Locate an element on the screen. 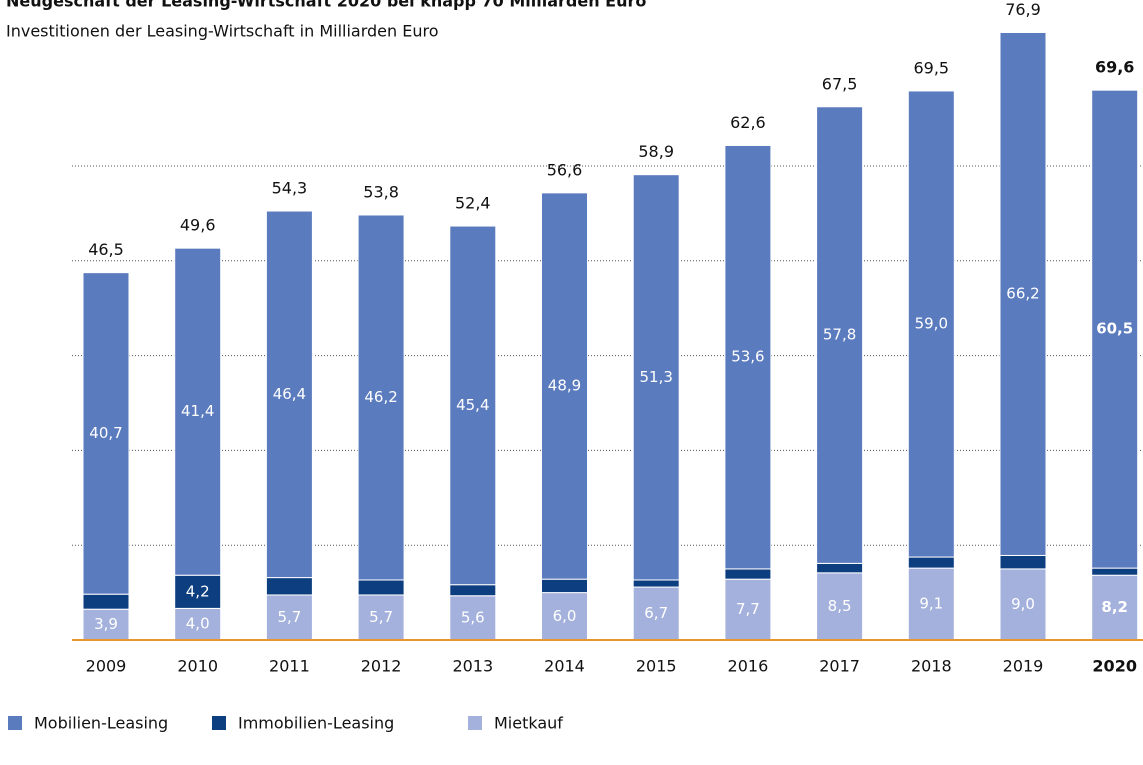  value-label: 8,5 is located at coordinates (840, 606).